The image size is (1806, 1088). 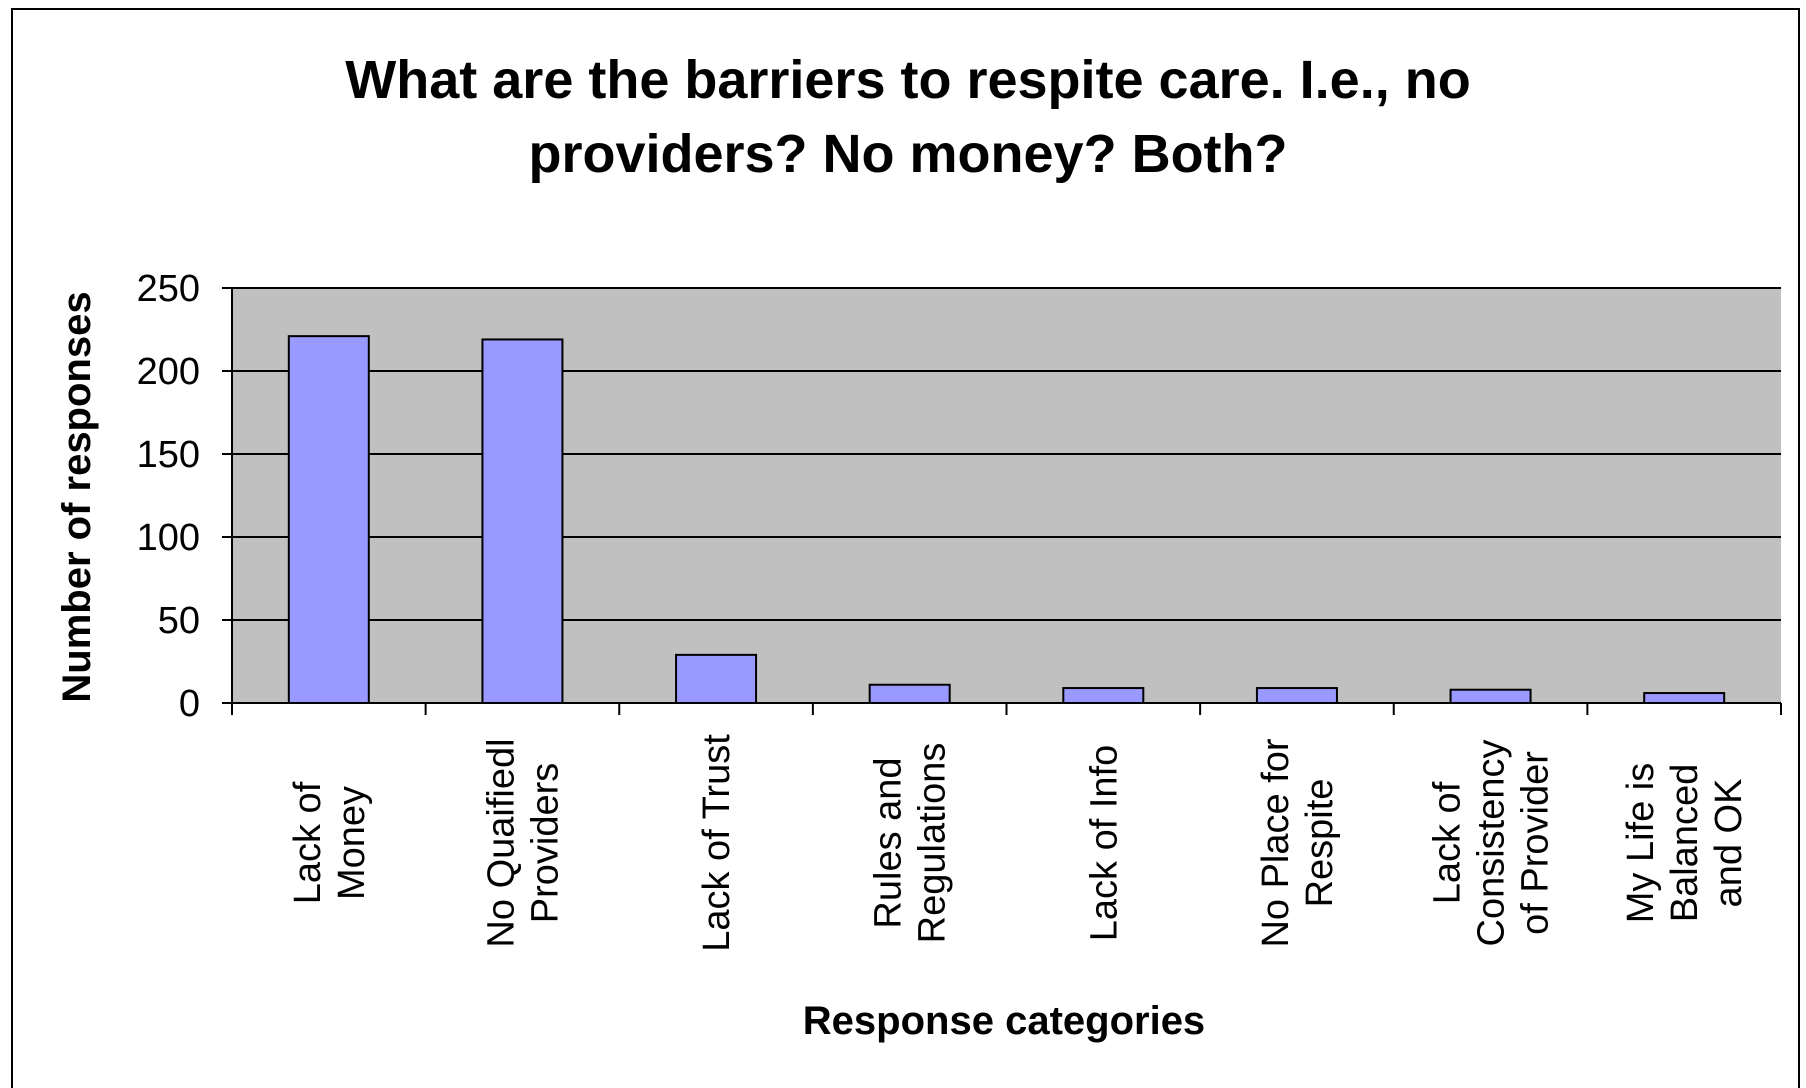 I want to click on chart-title-line-2: providers? No money? Both?, so click(x=907, y=154).